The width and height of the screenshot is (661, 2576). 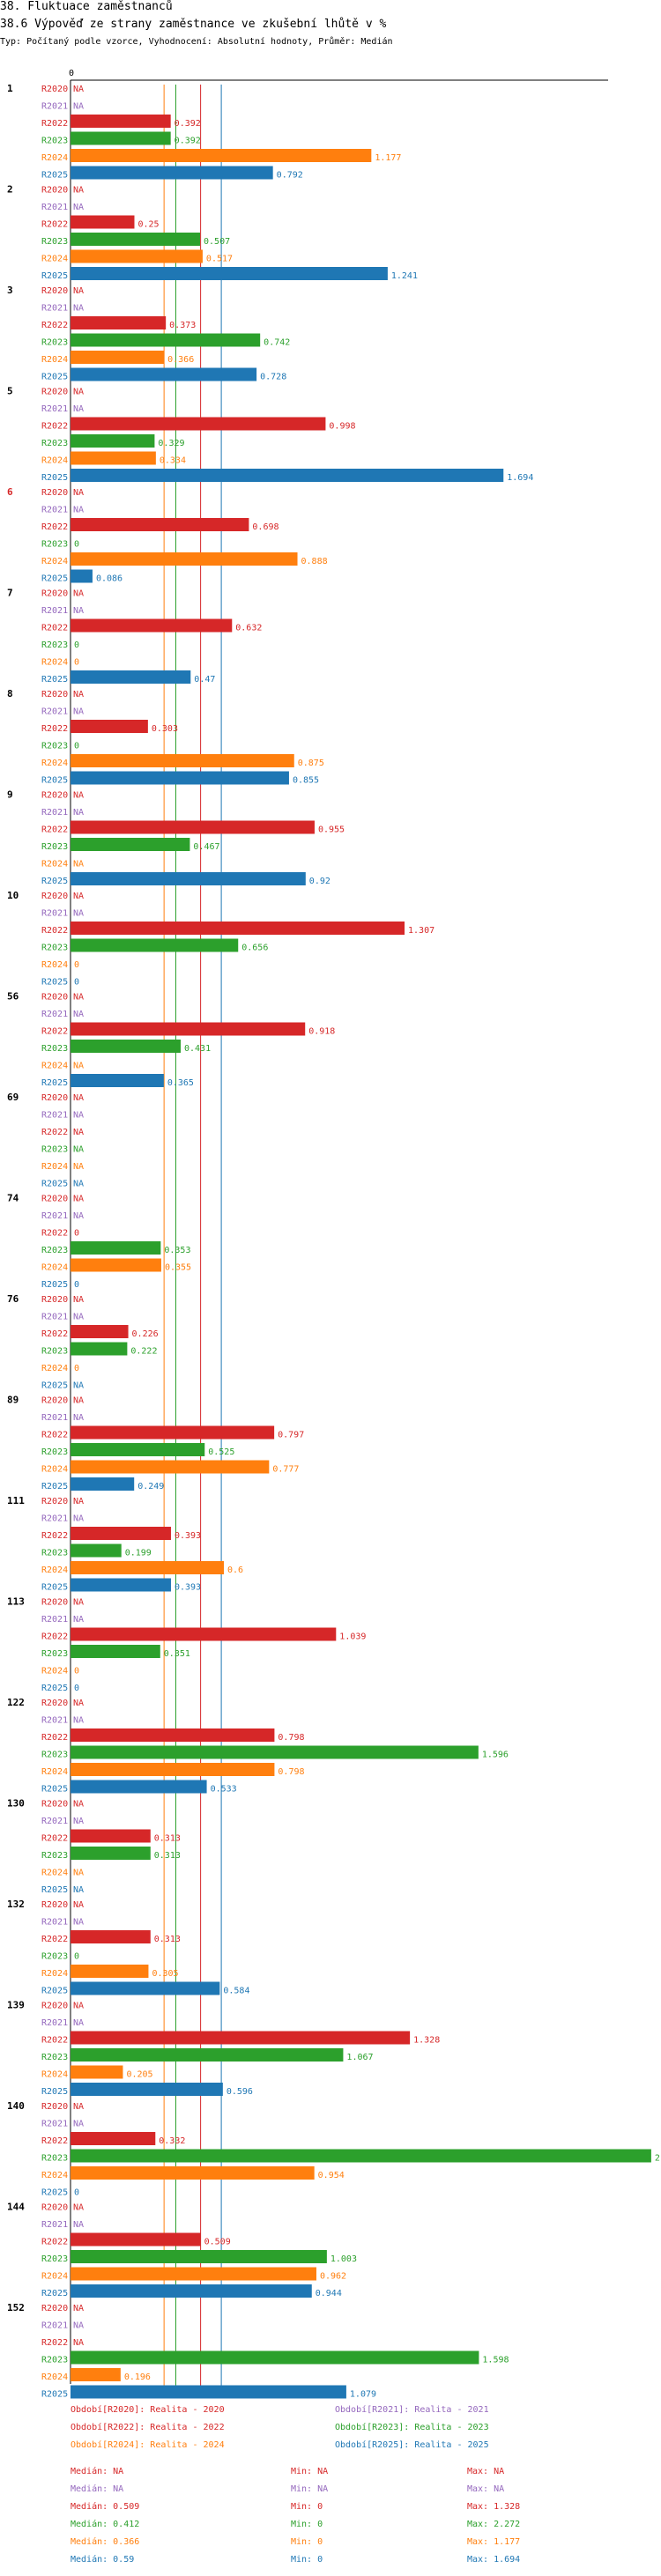 I want to click on bar-139-r2023, so click(x=207, y=2055).